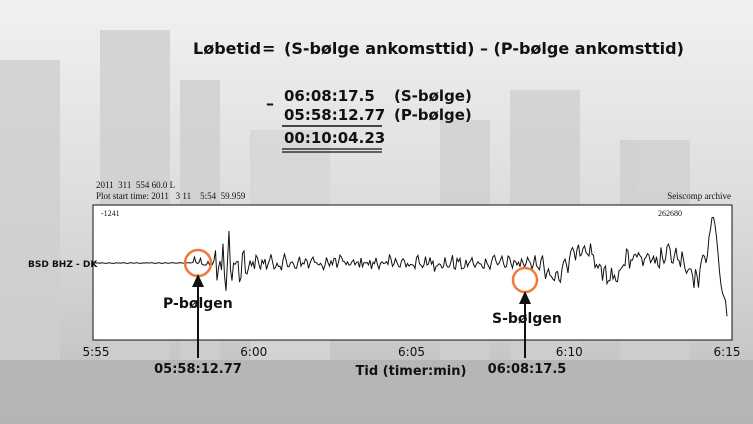 The height and width of the screenshot is (424, 753). Describe the element at coordinates (171, 196) in the screenshot. I see `header-line: Plot start time: 2011 3 11 5:54 59.959` at that location.